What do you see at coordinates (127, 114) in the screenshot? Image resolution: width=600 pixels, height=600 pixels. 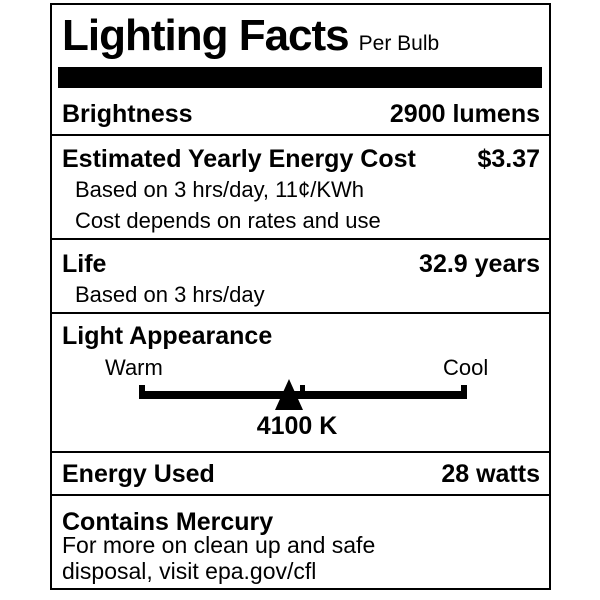 I see `brightness-label: Brightness` at bounding box center [127, 114].